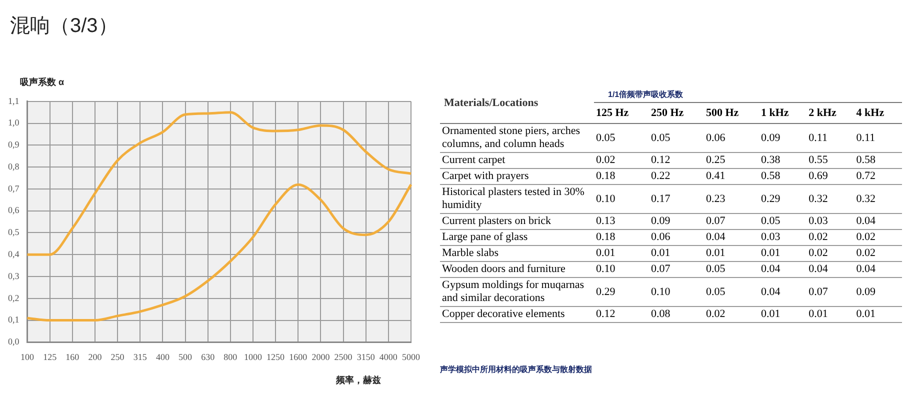 This screenshot has width=904, height=408. I want to click on y-tick-label: 0,7, so click(14, 188).